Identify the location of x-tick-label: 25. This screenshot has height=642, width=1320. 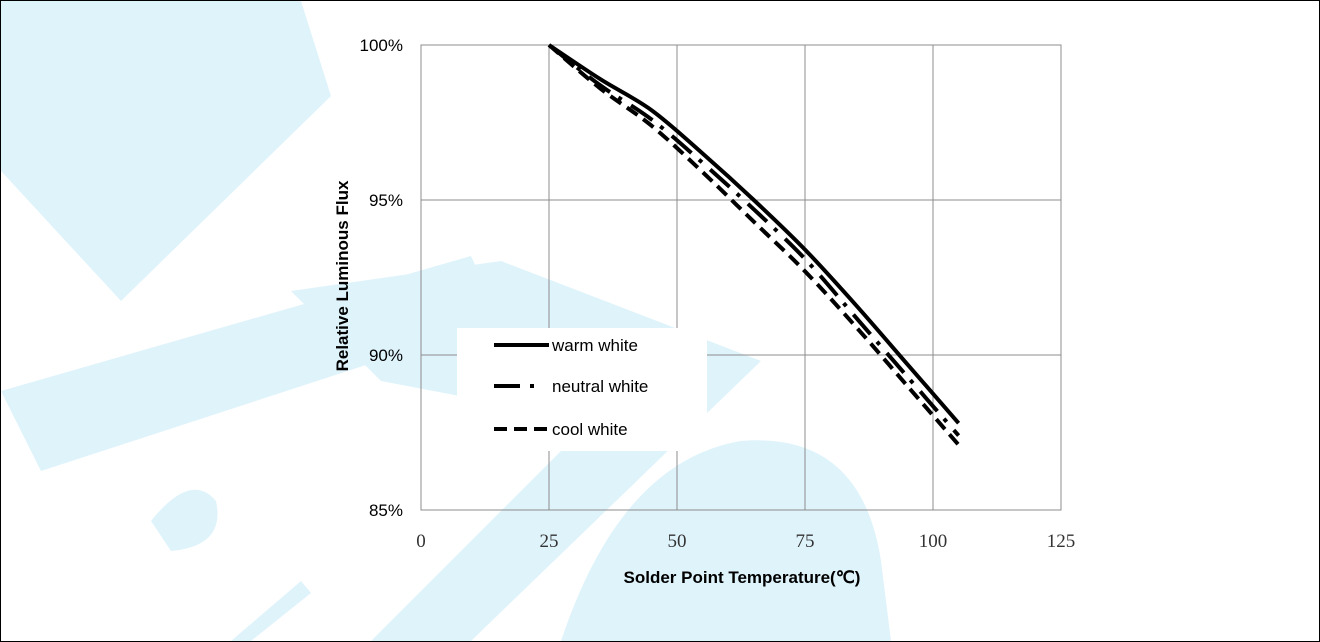
(549, 541).